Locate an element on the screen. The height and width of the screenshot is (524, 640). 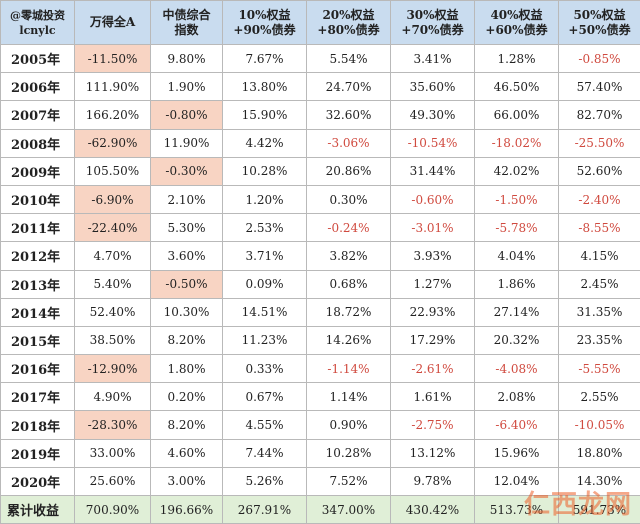
value-cell: 5.54% is located at coordinates (349, 59).